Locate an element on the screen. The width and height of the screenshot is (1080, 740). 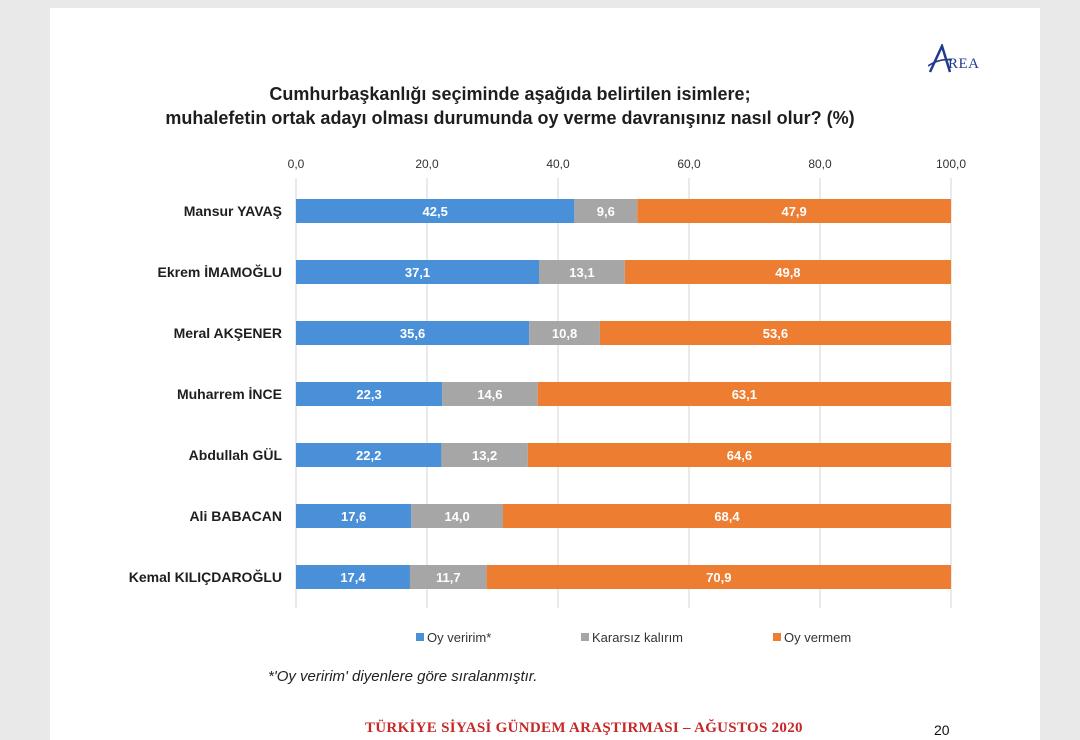
logo-a-icon is located at coordinates (940, 58).